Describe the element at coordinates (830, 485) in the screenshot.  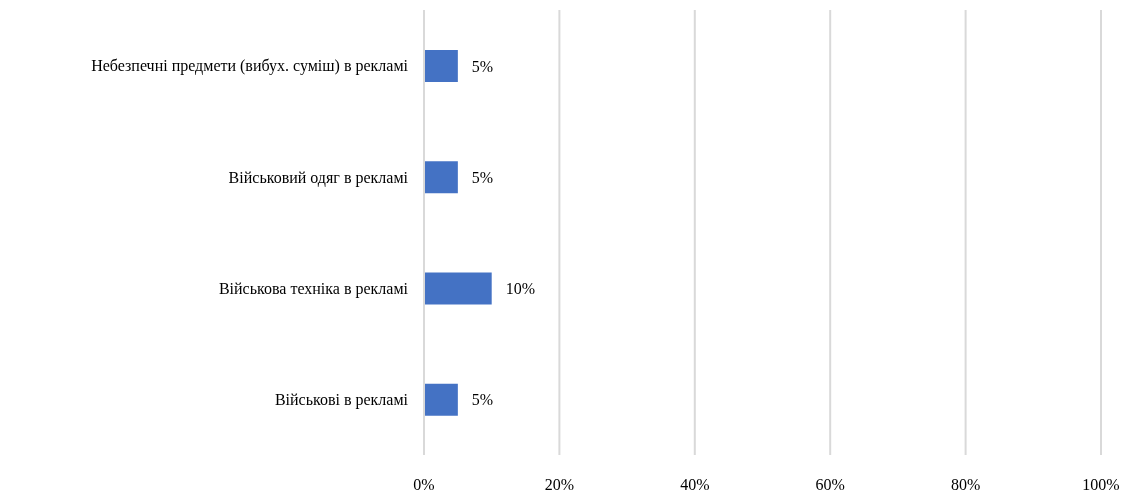
I see `x-tick-label: 60%` at that location.